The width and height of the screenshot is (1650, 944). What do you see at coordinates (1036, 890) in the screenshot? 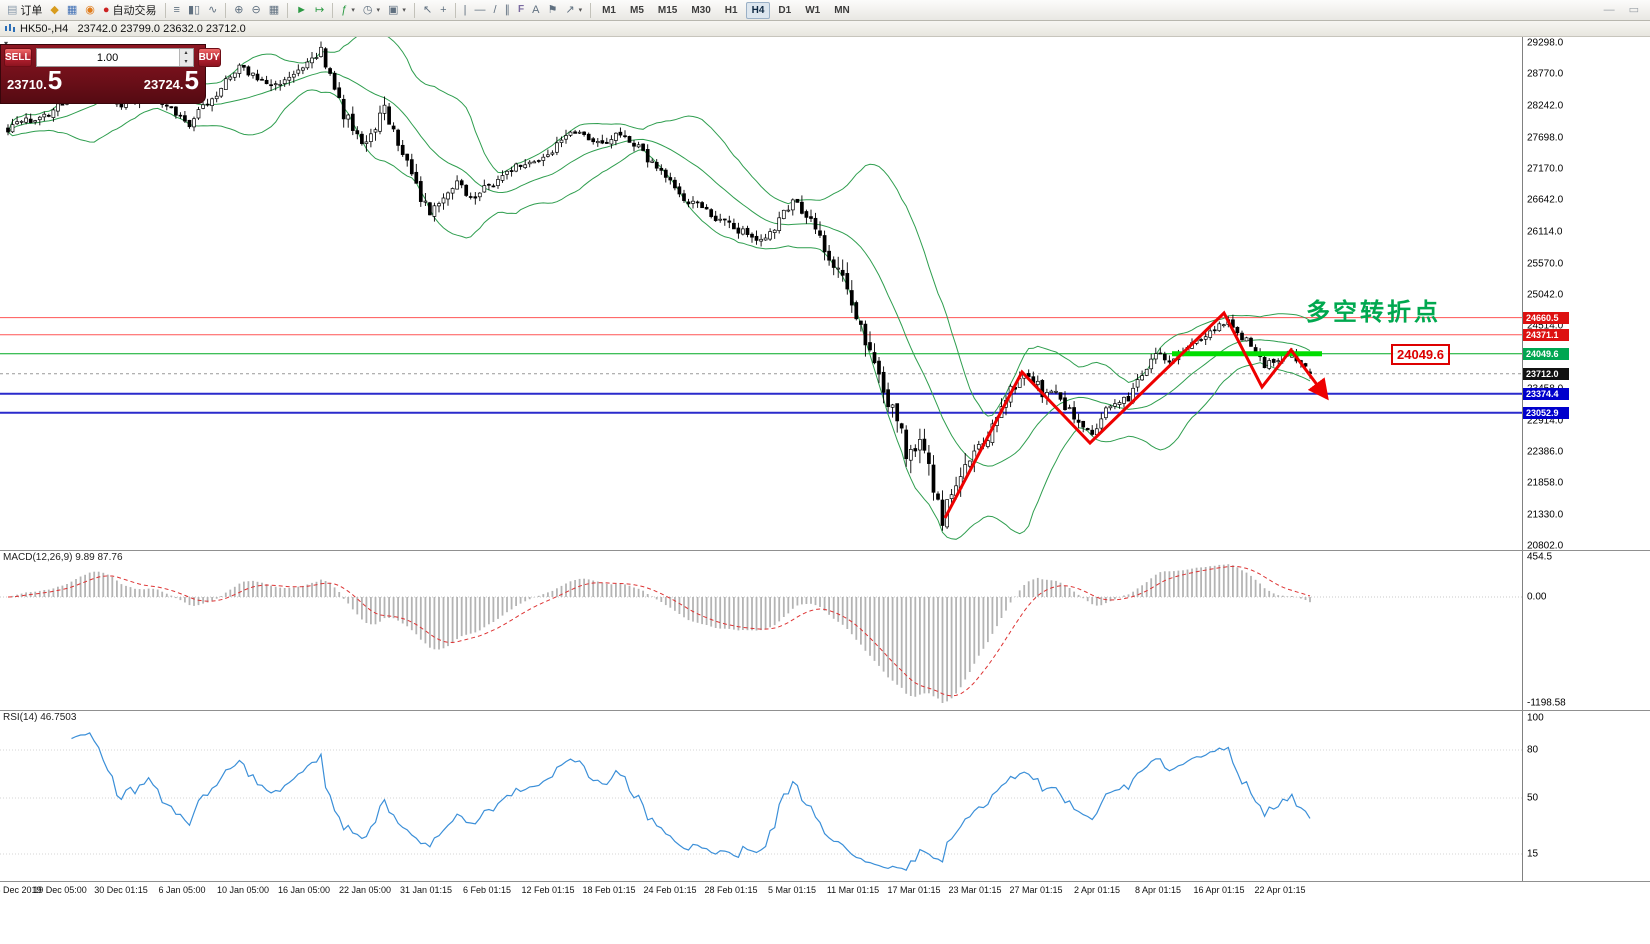
I see `time-label: 27 Mar 01:15` at bounding box center [1036, 890].